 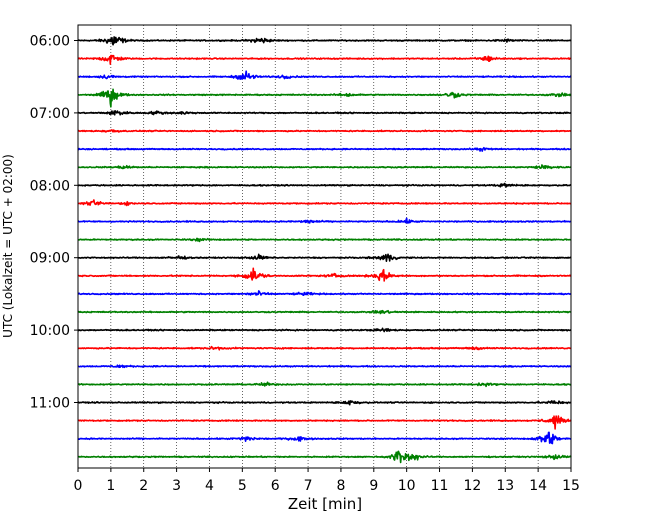 What do you see at coordinates (50, 404) in the screenshot?
I see `y-tick-label: 11:00` at bounding box center [50, 404].